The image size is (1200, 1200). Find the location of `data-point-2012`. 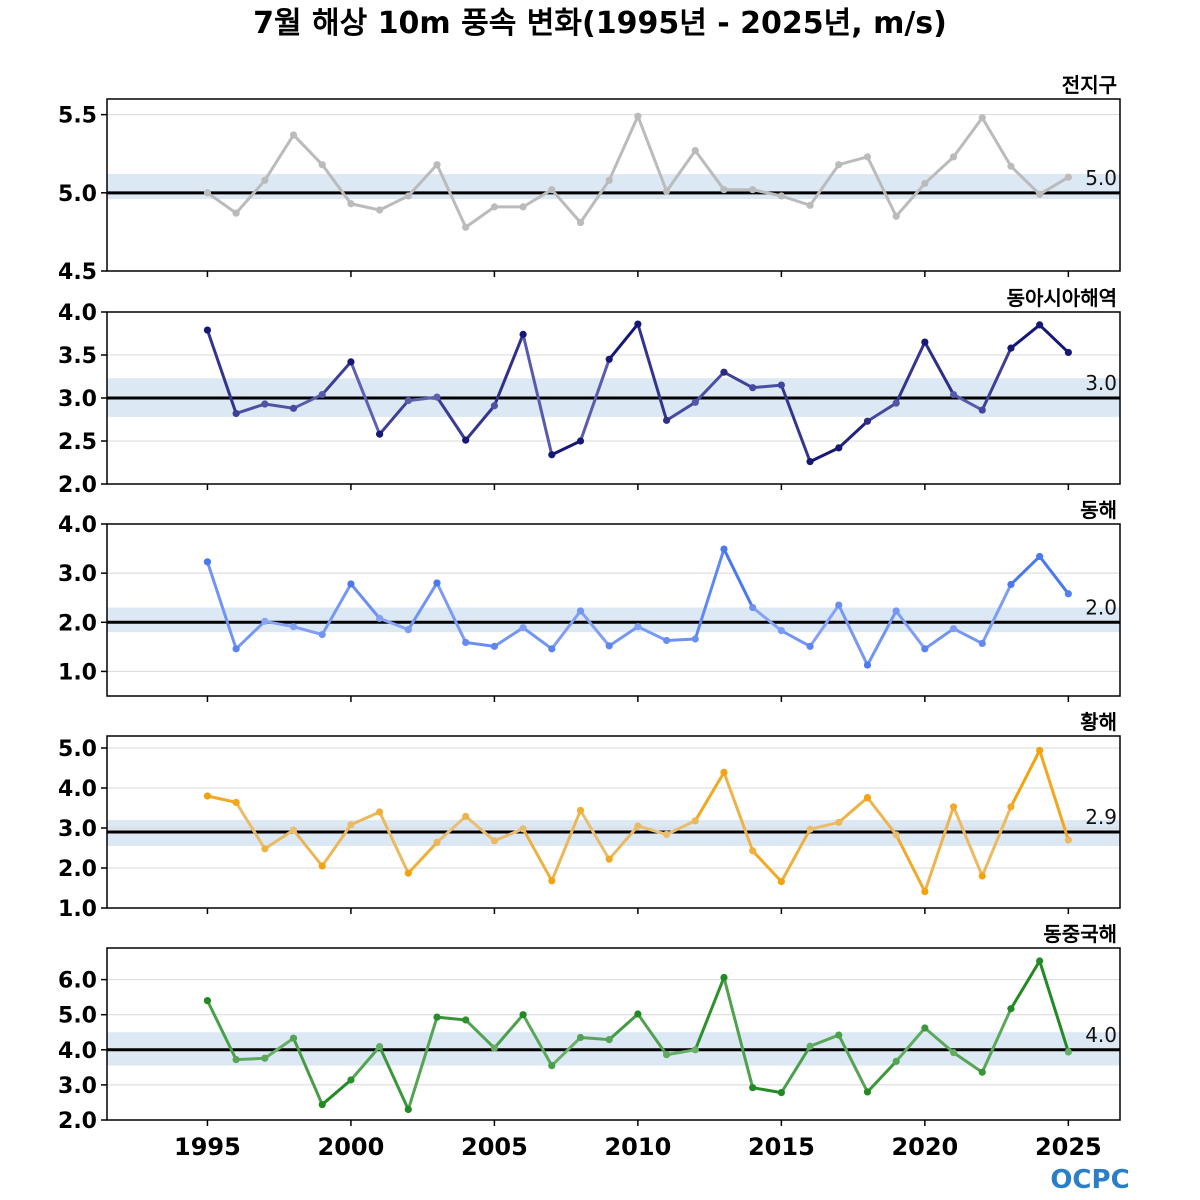

data-point-2012 is located at coordinates (695, 1050).